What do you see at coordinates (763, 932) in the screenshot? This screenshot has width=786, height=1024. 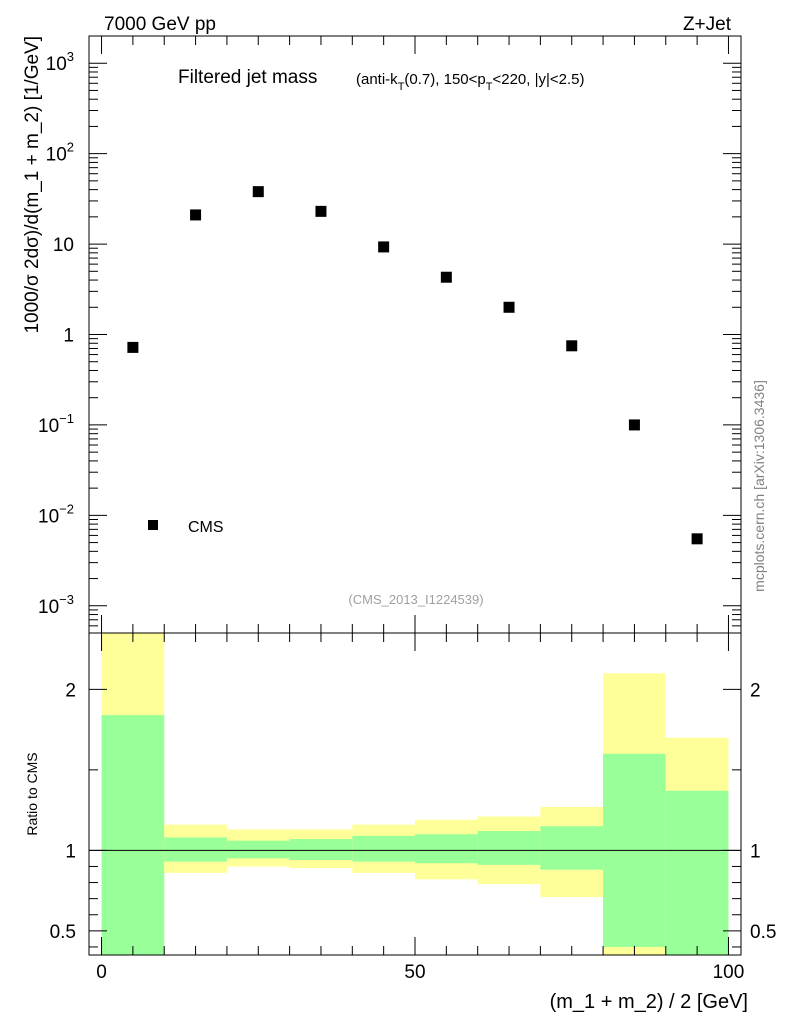 I see `ratio-y-tick-label-right: 0.5` at bounding box center [763, 932].